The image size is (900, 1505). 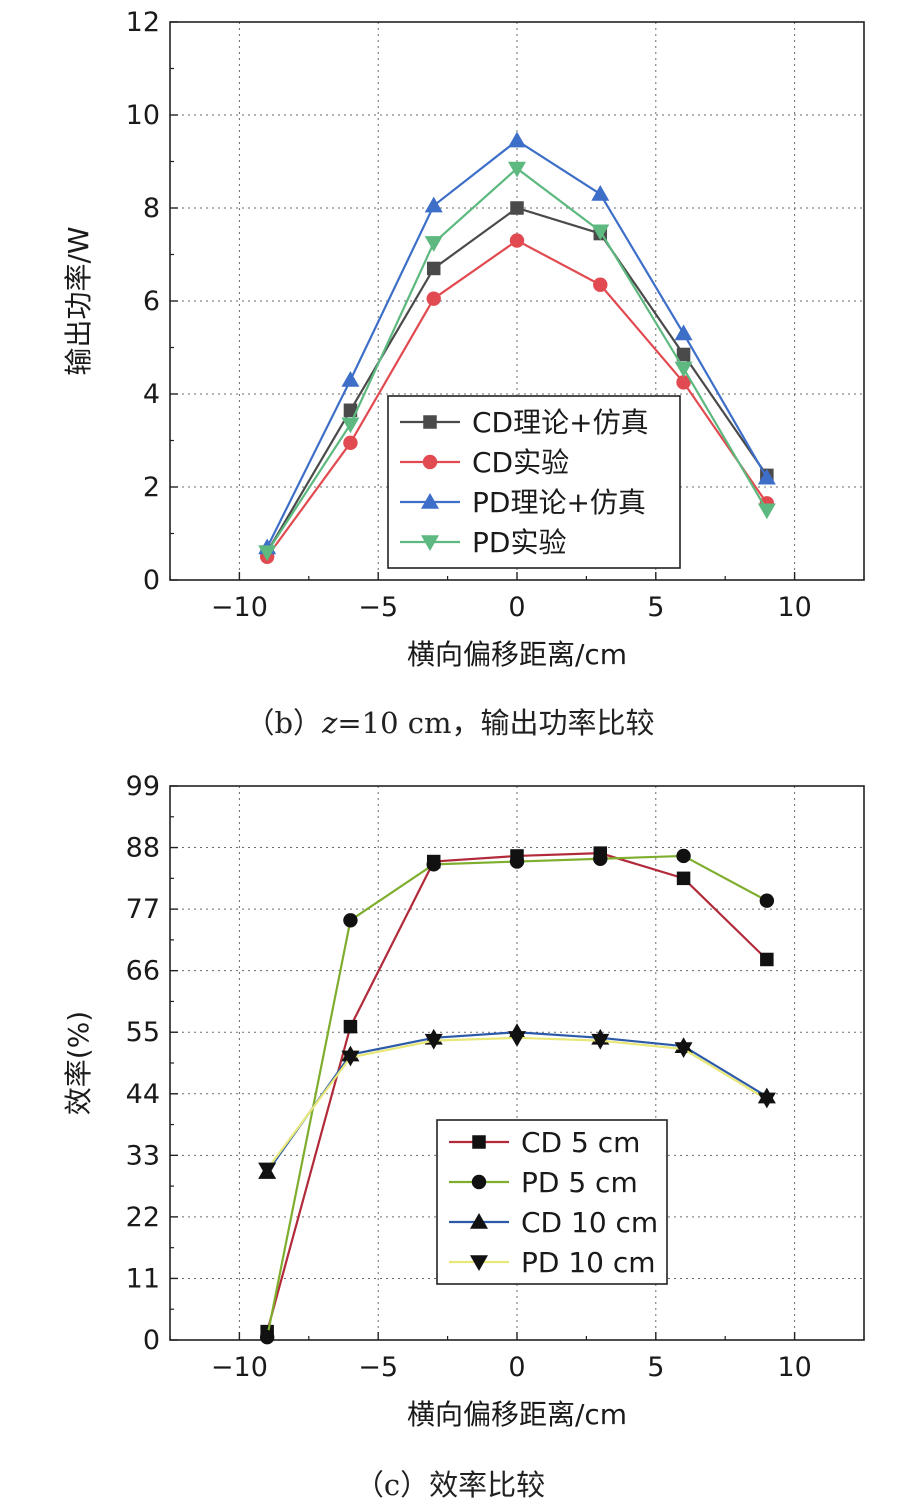 I want to click on y-axis-label: 效率(%), so click(x=78, y=1063).